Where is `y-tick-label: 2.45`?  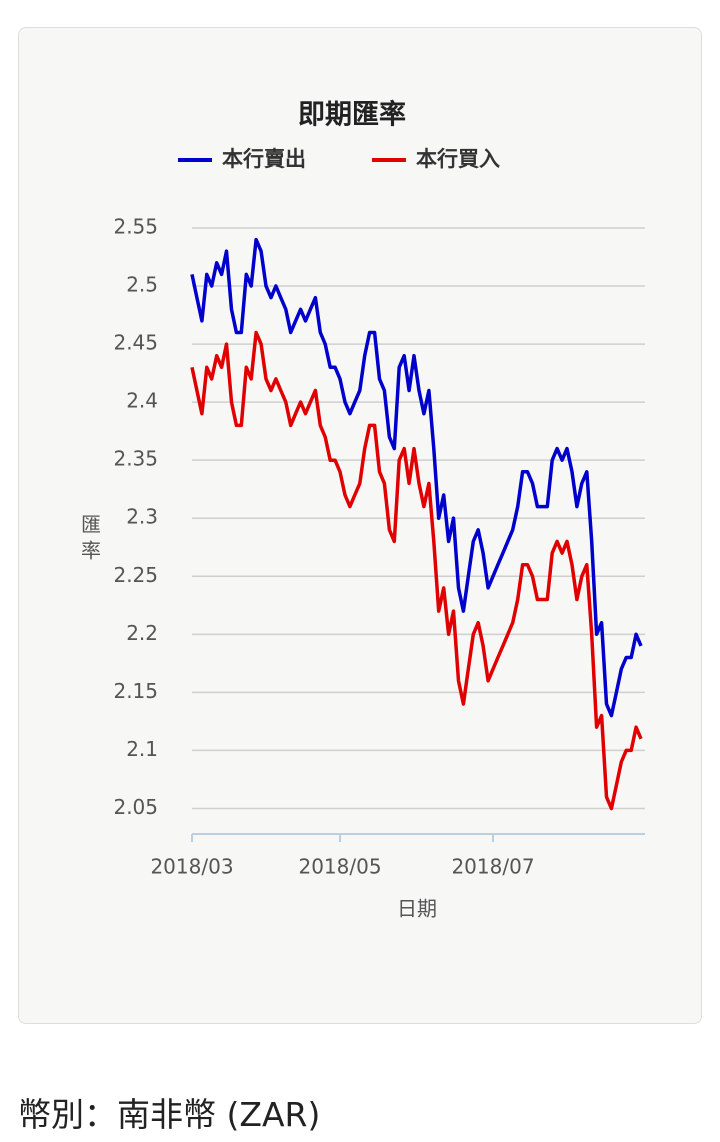 y-tick-label: 2.45 is located at coordinates (135, 343).